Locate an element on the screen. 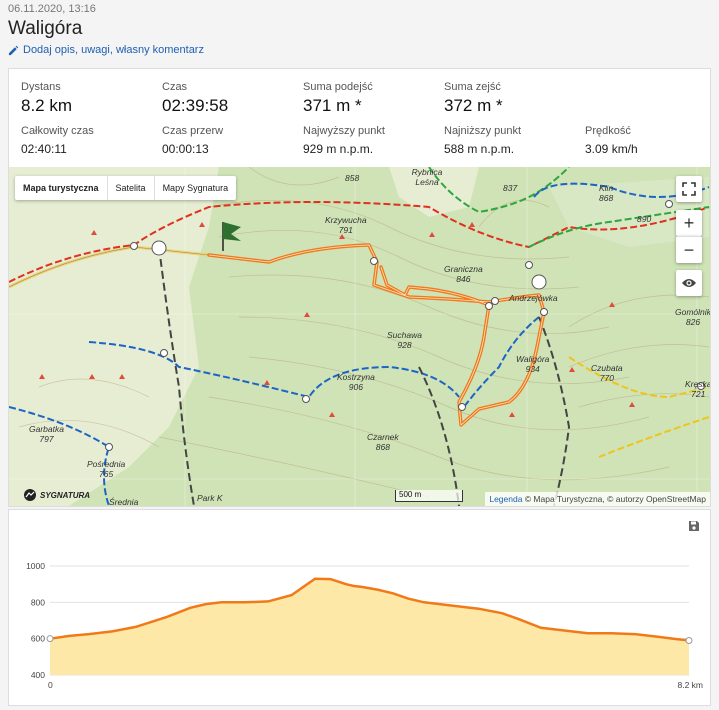 The image size is (719, 710). place-label: Kręska 721 is located at coordinates (697, 389).